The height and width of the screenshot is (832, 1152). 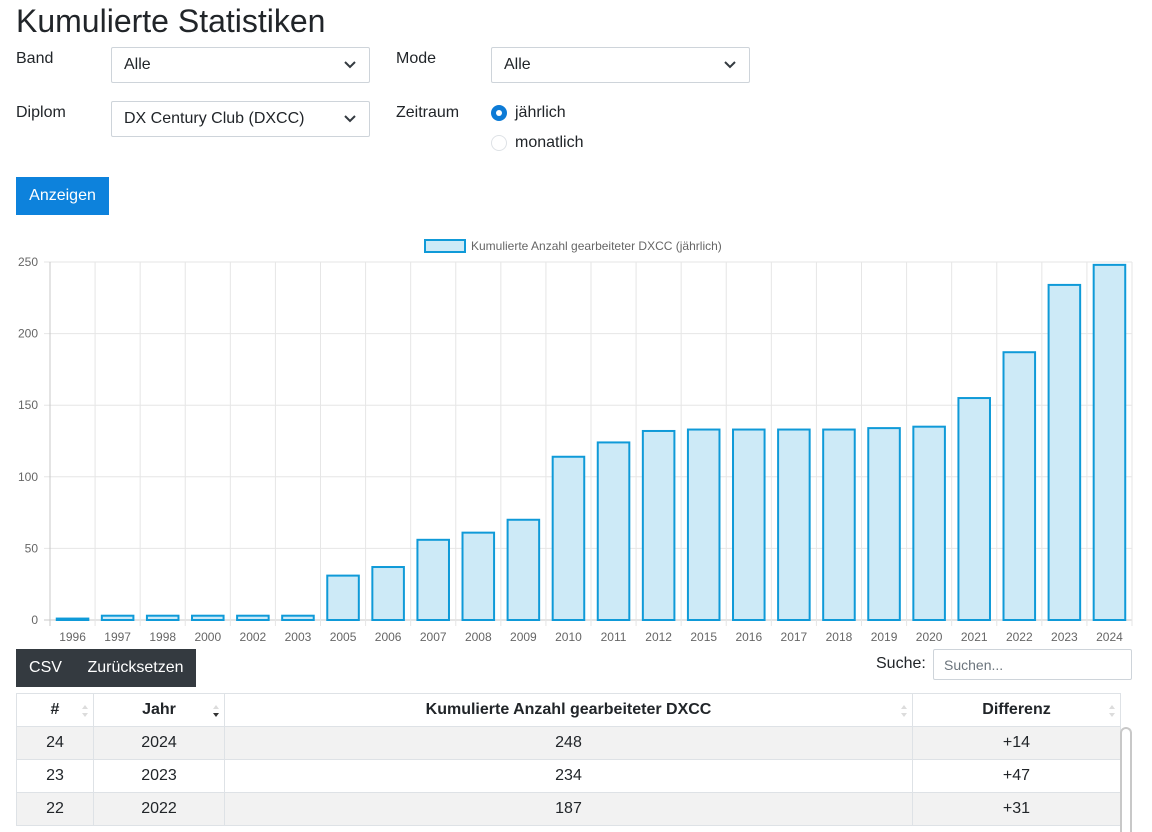 What do you see at coordinates (416, 58) in the screenshot?
I see `mode-label: Mode` at bounding box center [416, 58].